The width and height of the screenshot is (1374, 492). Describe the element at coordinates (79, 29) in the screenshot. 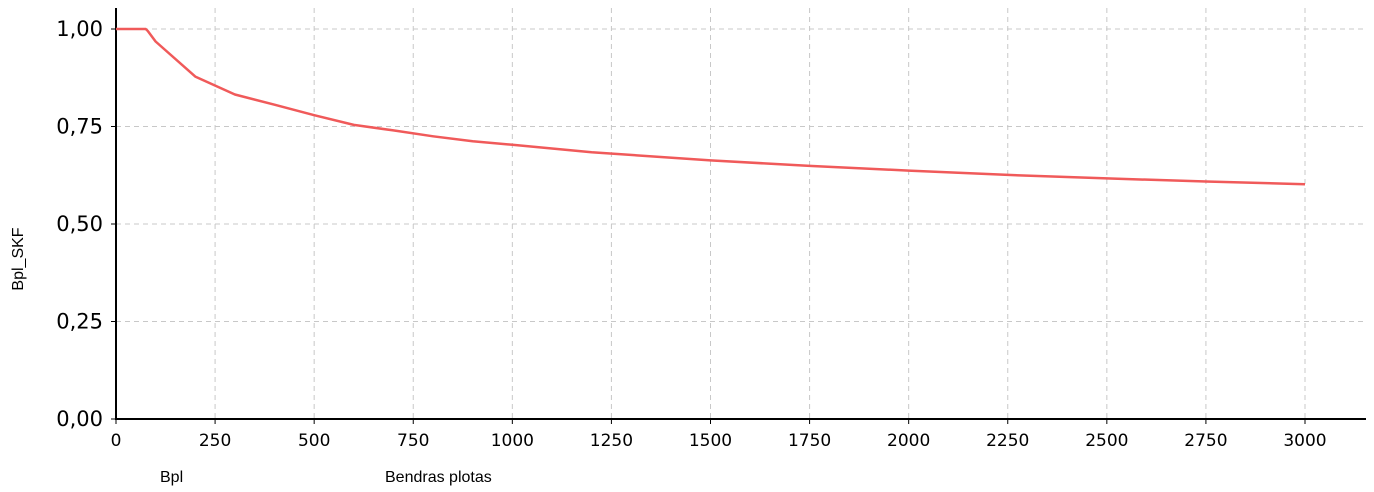

I see `y-tick-label: 1,00` at that location.